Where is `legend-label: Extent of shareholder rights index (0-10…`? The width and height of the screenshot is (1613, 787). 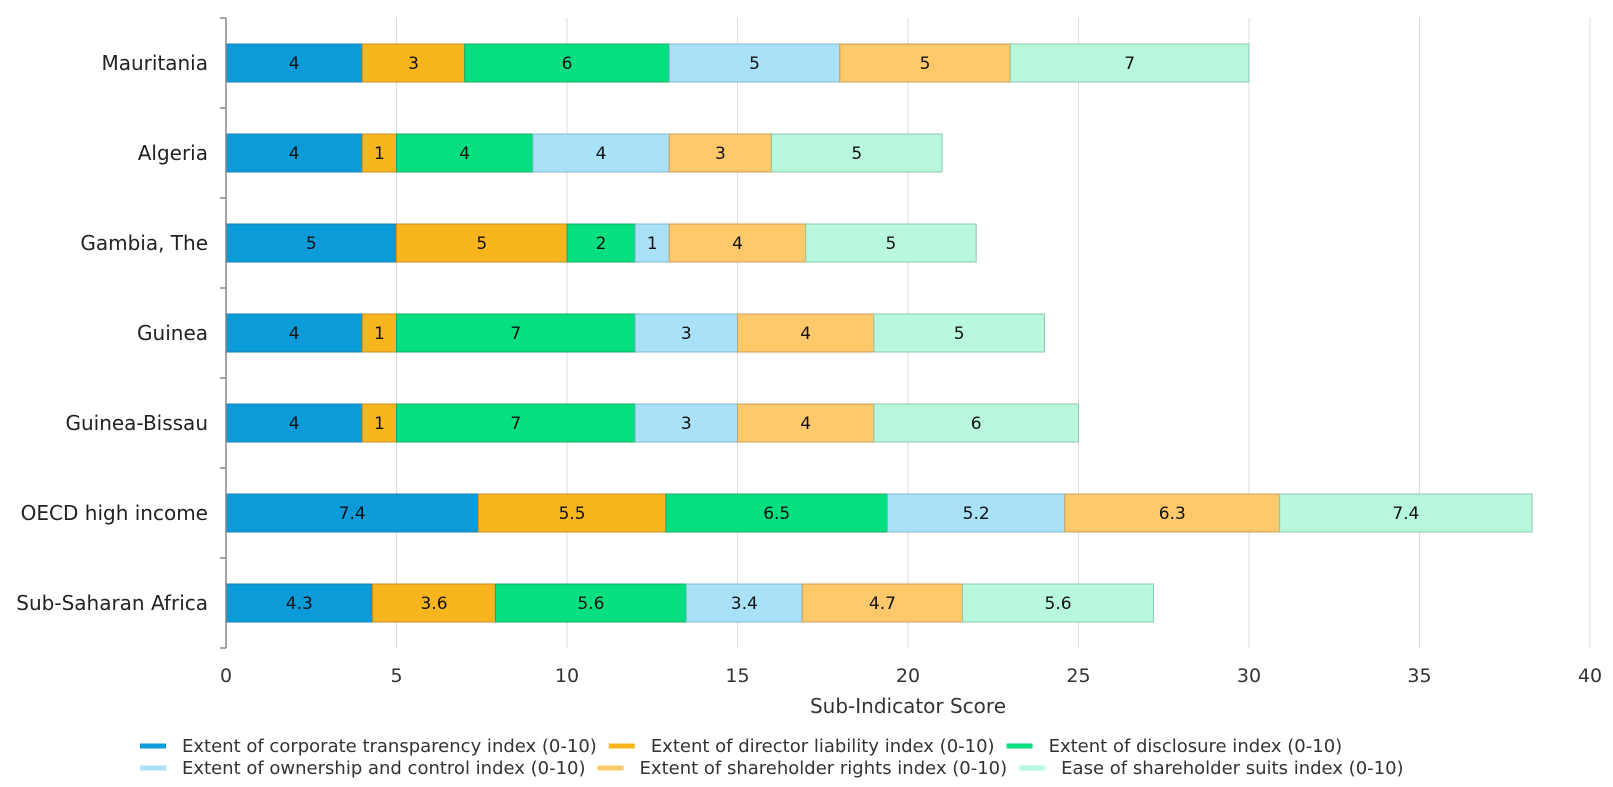
legend-label: Extent of shareholder rights index (0-10… is located at coordinates (824, 768).